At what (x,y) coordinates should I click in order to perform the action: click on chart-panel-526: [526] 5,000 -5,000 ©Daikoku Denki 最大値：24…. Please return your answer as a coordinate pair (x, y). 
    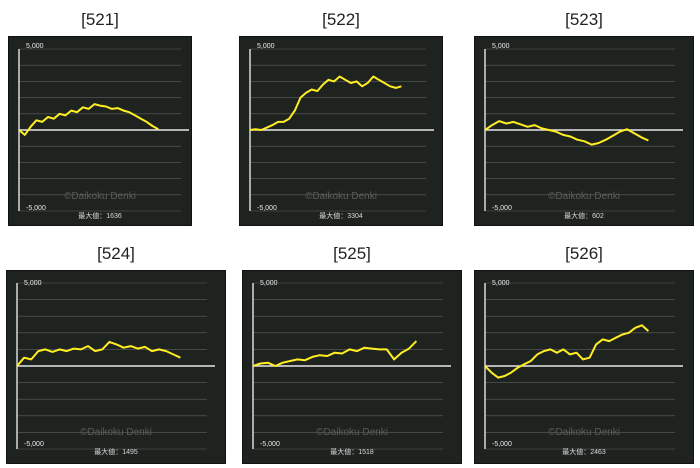
    Looking at the image, I should click on (584, 355).